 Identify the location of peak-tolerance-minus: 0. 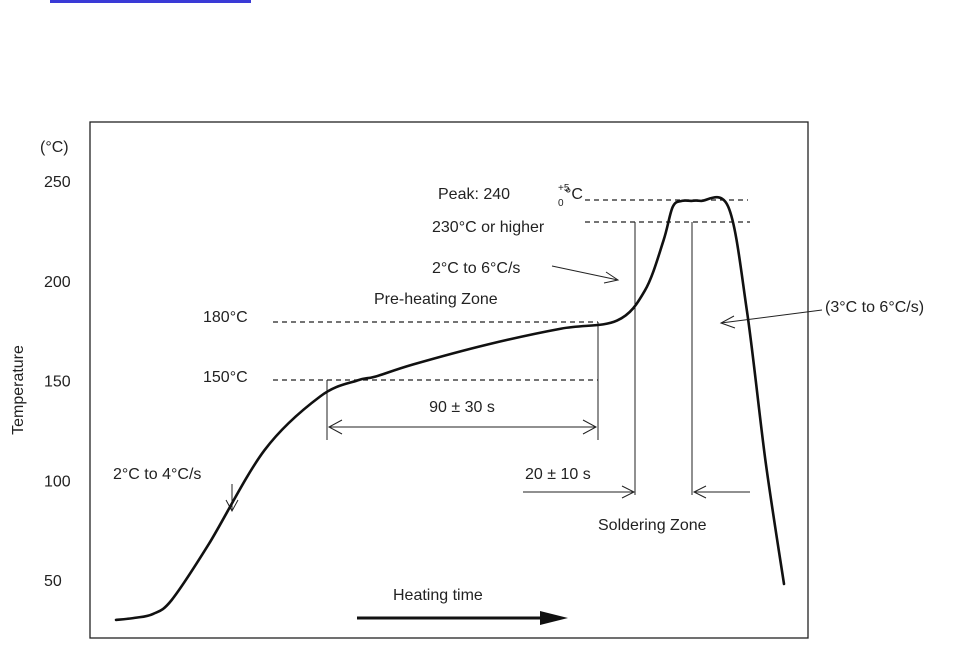
(561, 203).